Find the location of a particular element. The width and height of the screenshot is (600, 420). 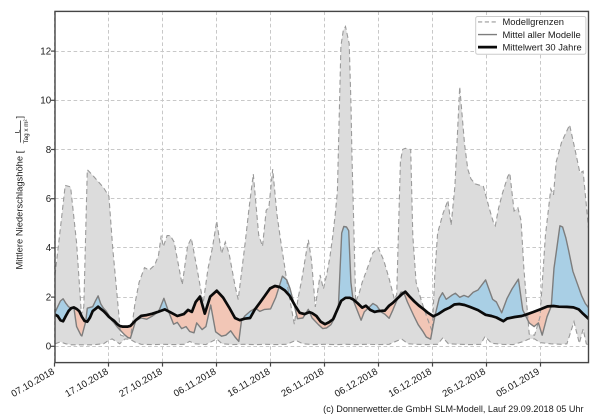

svg-text: 12 is located at coordinates (45, 51).